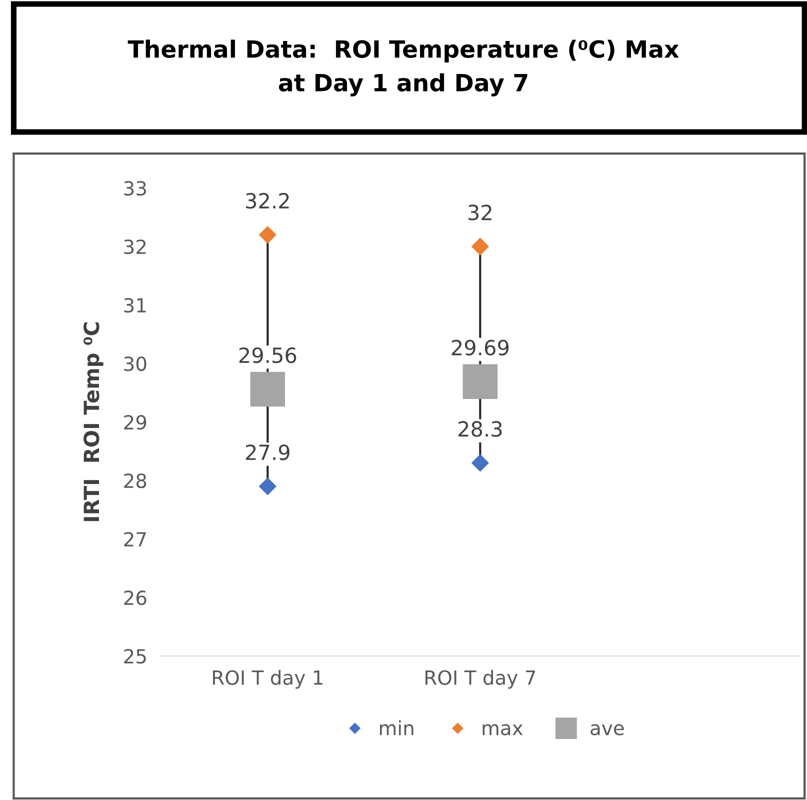 This screenshot has width=807, height=800. I want to click on y-tick-label: 28, so click(135, 480).